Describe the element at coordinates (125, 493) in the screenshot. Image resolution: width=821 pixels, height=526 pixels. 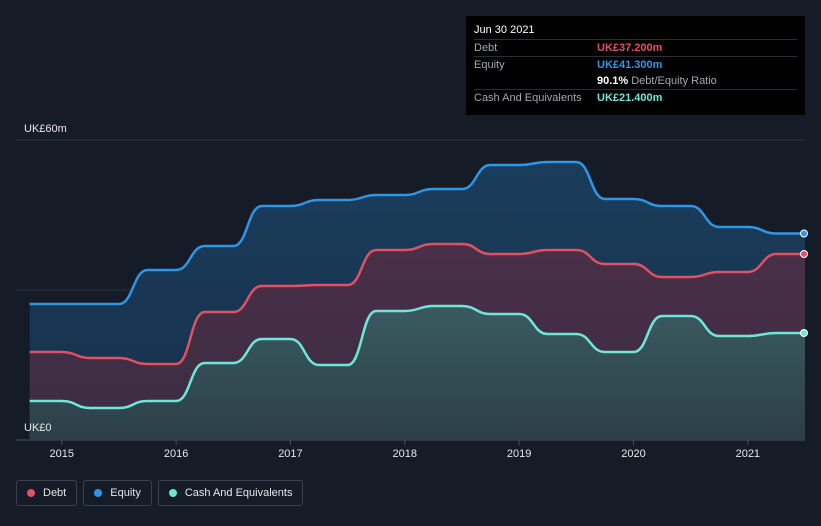
I see `legend-label: Equity` at that location.